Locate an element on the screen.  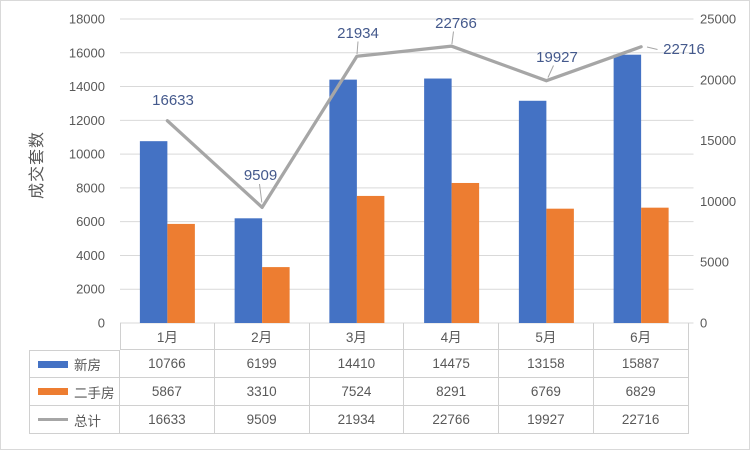
data-label-leader-m4 is located at coordinates (452, 38).